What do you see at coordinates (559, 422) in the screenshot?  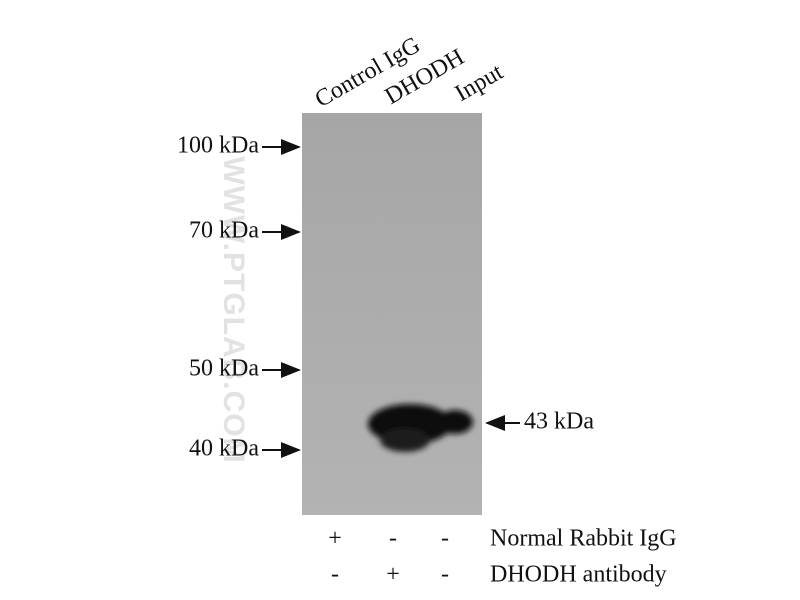 I see `band-label: 43 kDa` at bounding box center [559, 422].